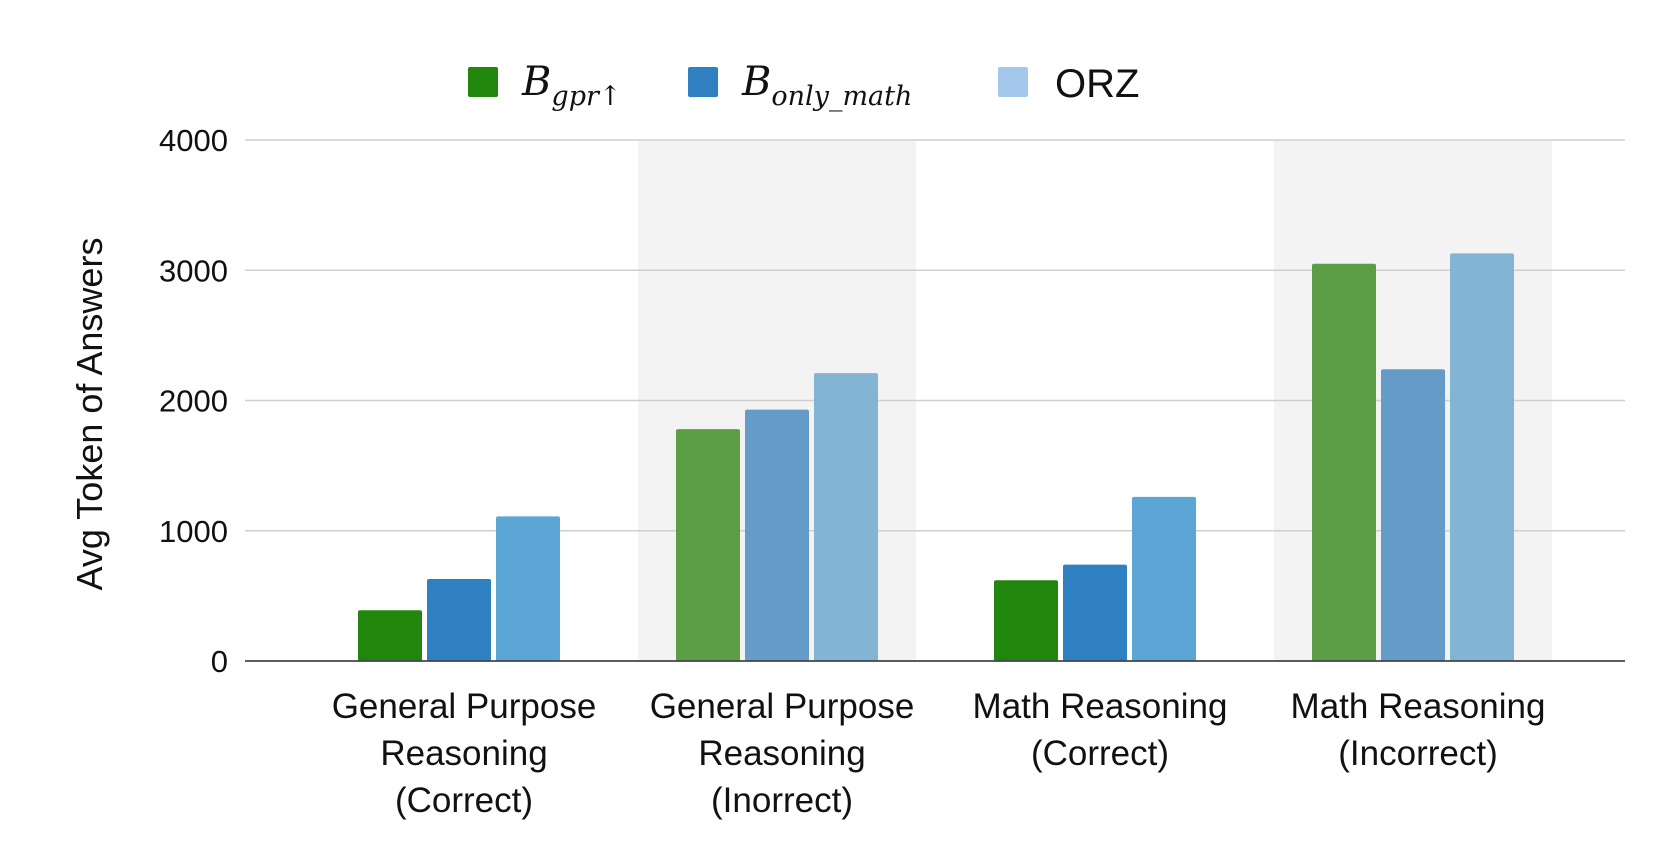 The height and width of the screenshot is (862, 1661). What do you see at coordinates (1026, 620) in the screenshot?
I see `bar-b-gpr--2` at bounding box center [1026, 620].